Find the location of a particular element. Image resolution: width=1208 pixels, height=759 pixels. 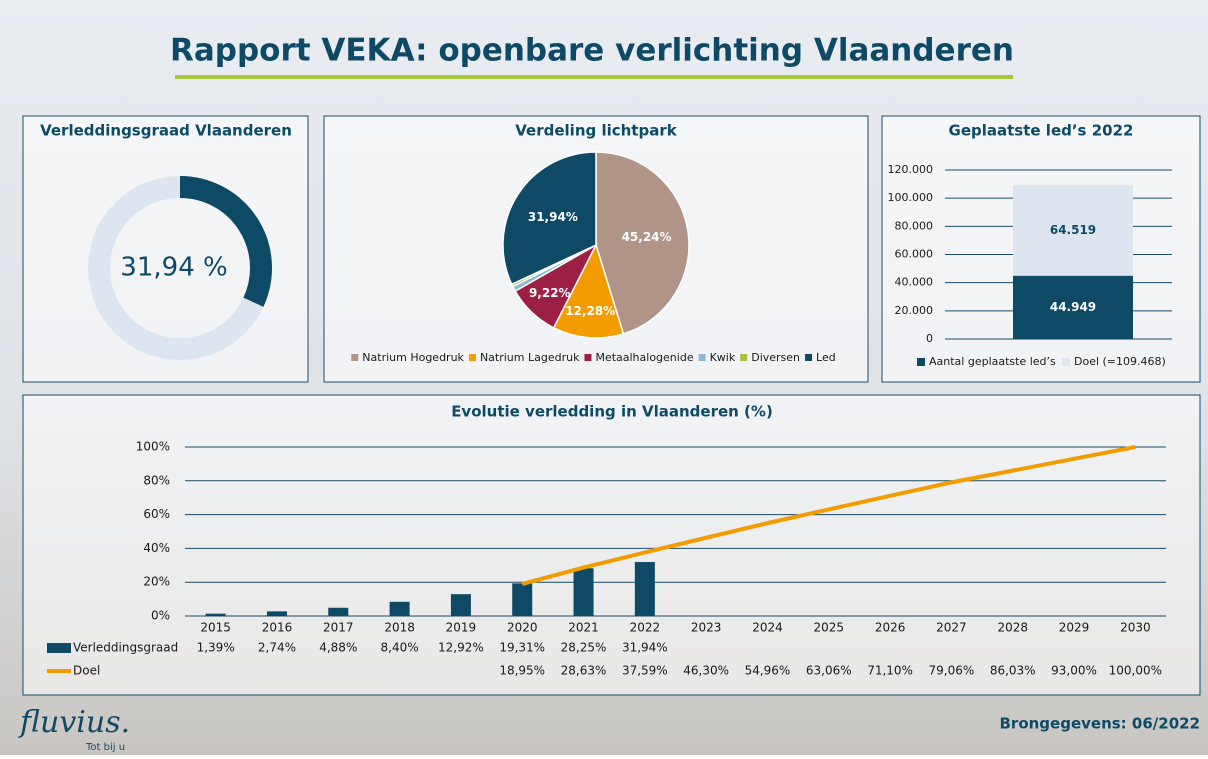

table-value: 71,10% is located at coordinates (890, 671).